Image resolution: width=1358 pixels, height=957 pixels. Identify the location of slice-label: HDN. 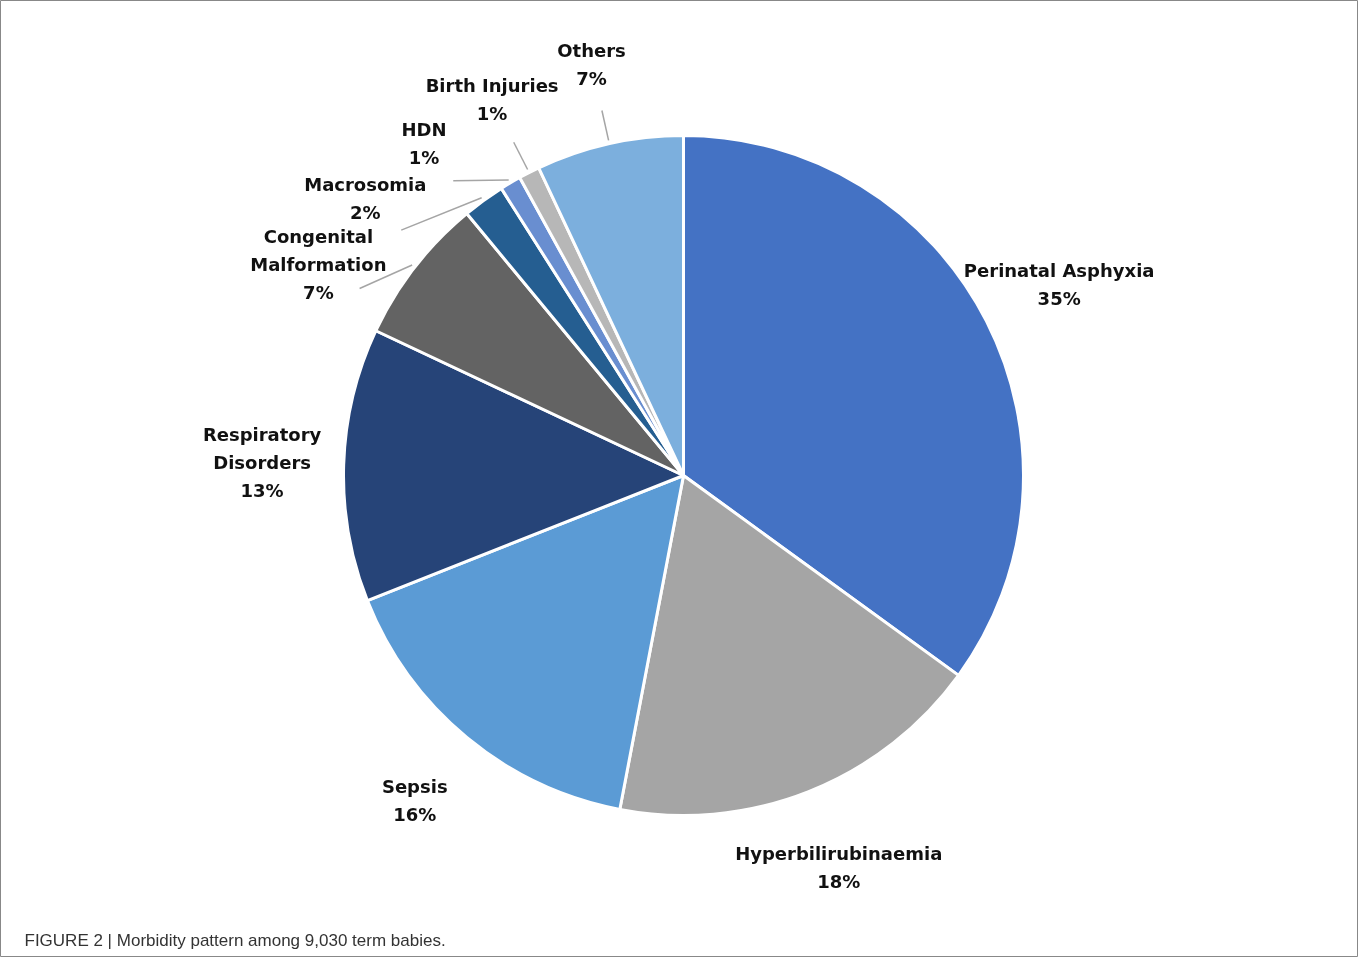
(424, 129).